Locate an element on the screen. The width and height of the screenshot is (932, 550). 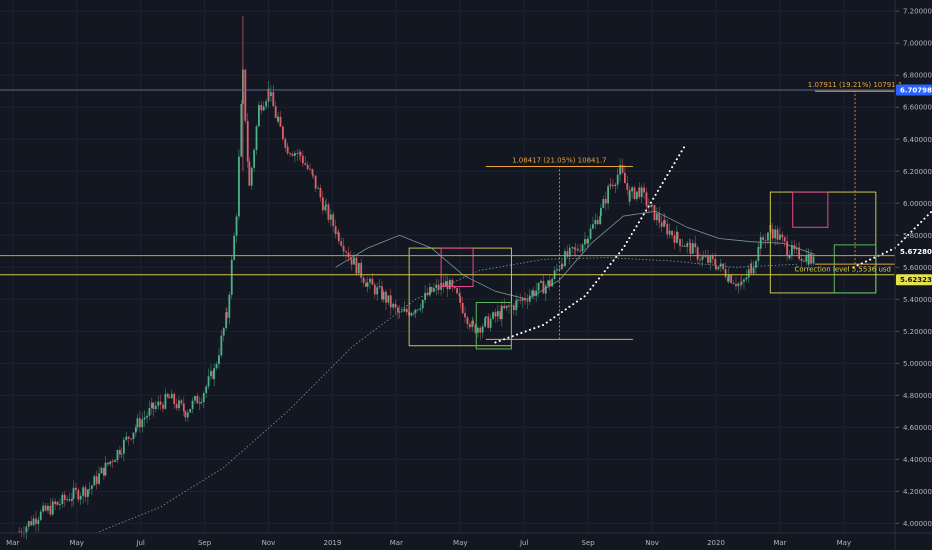
y-tick-label: 4.80000 is located at coordinates (917, 396).